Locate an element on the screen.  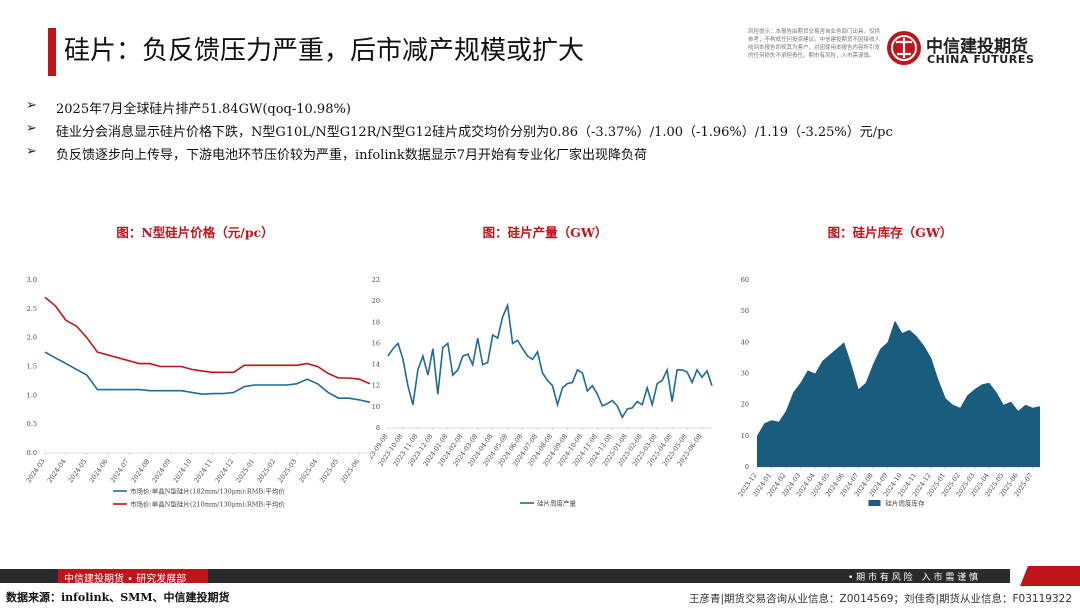
y-tick-label: 0.0 is located at coordinates (32, 453).